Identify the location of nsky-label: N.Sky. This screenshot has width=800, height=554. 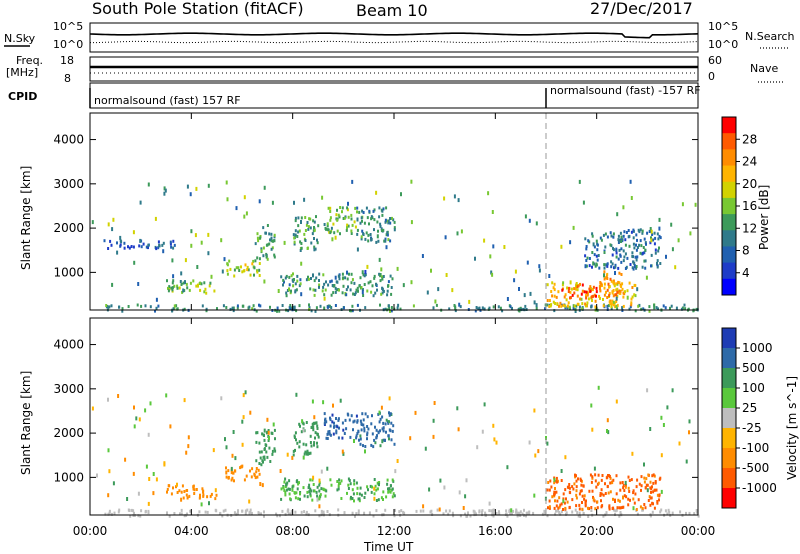
(20, 38).